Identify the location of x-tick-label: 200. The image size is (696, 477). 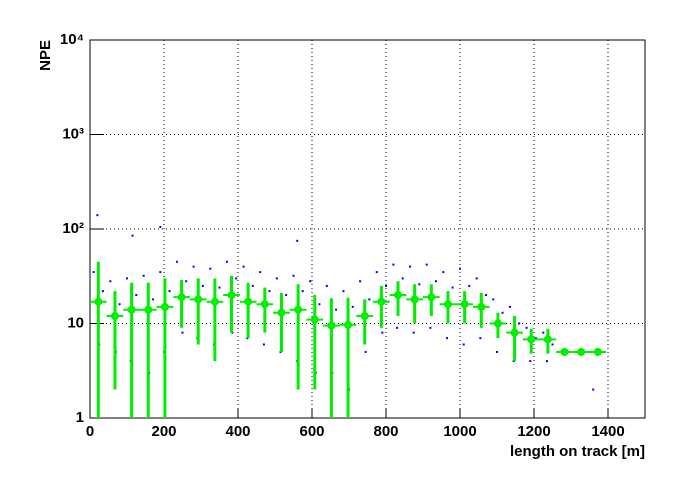
(163, 431).